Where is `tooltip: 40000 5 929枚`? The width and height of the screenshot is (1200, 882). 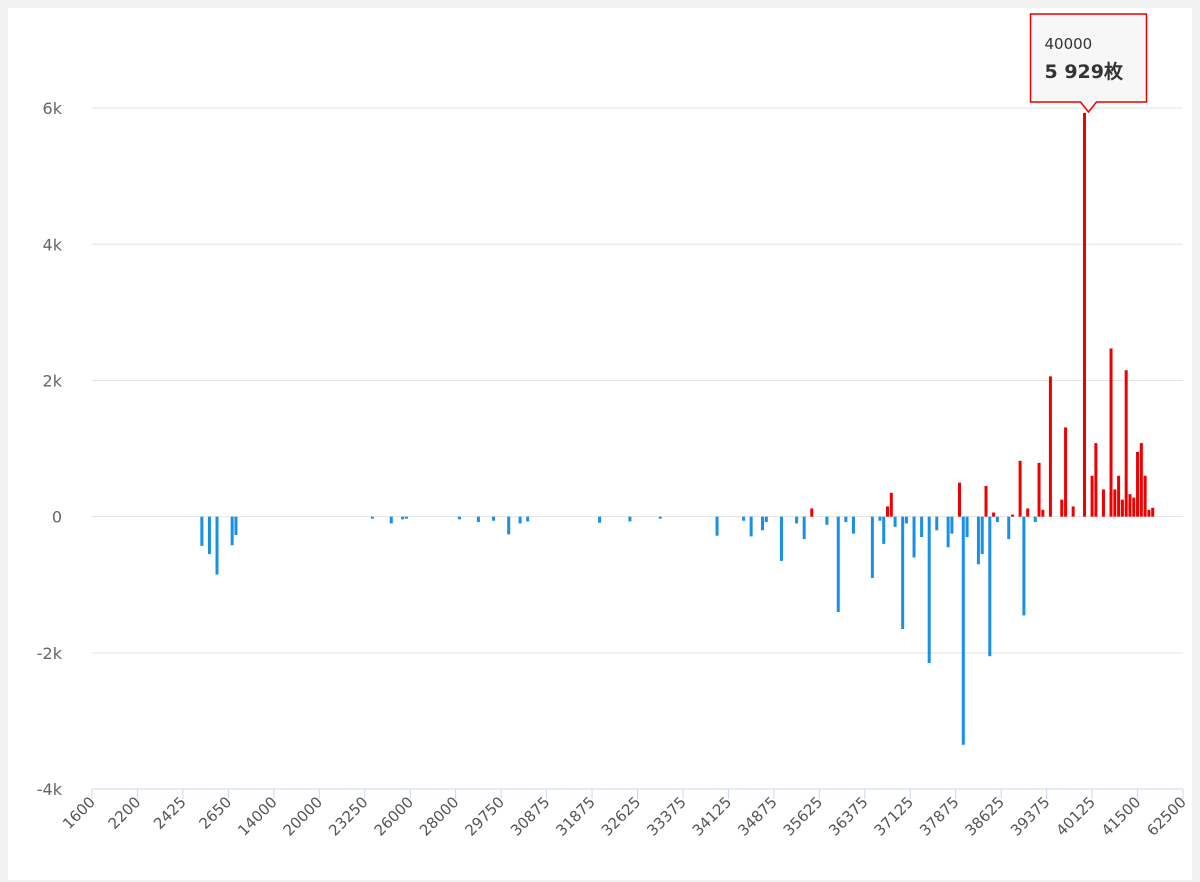
tooltip: 40000 5 929枚 is located at coordinates (1088, 63).